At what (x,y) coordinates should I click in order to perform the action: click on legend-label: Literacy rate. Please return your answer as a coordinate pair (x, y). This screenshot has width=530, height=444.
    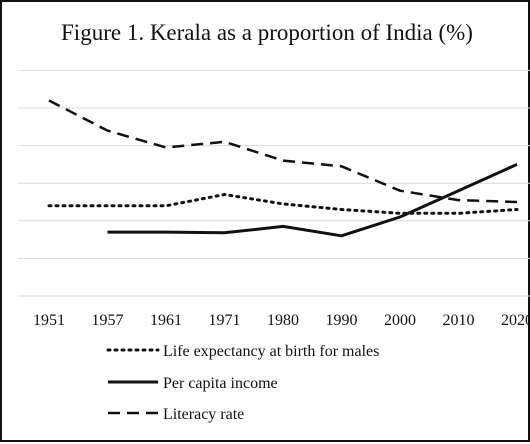
    Looking at the image, I should click on (203, 414).